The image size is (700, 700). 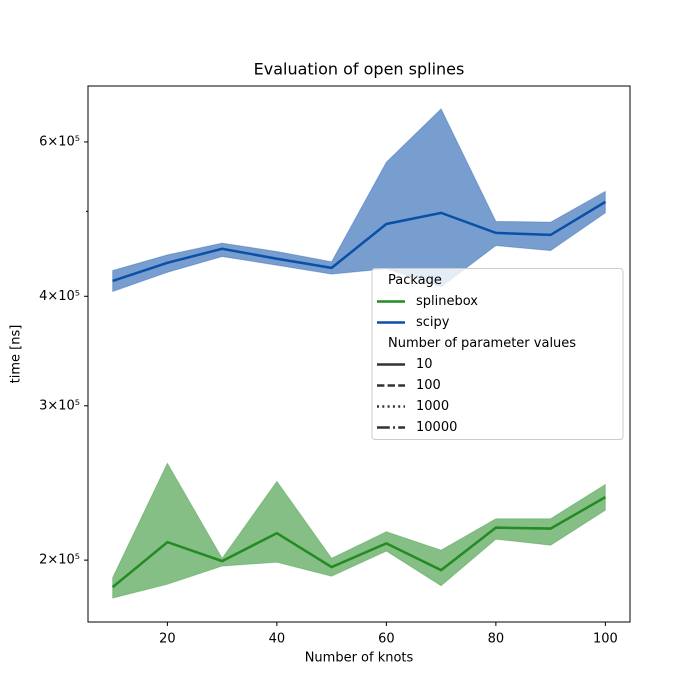 I want to click on y-tick-label: 2×10⁵, so click(x=59, y=560).